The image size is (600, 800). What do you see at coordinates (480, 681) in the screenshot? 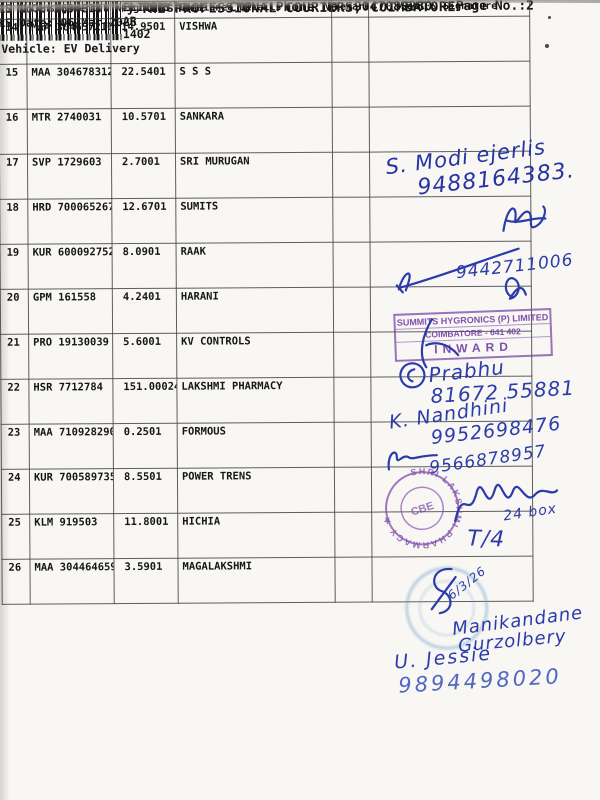
I see `signature-row26-phone: 9894498020` at bounding box center [480, 681].